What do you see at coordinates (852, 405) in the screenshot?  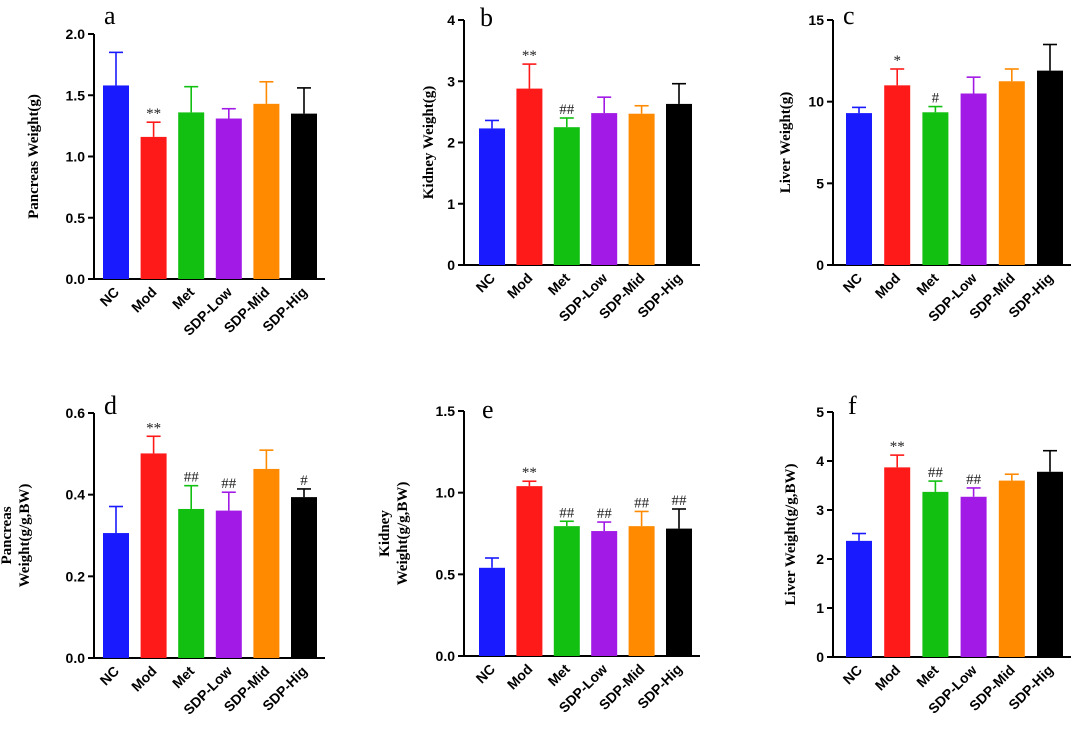 I see `panel-letter: f` at bounding box center [852, 405].